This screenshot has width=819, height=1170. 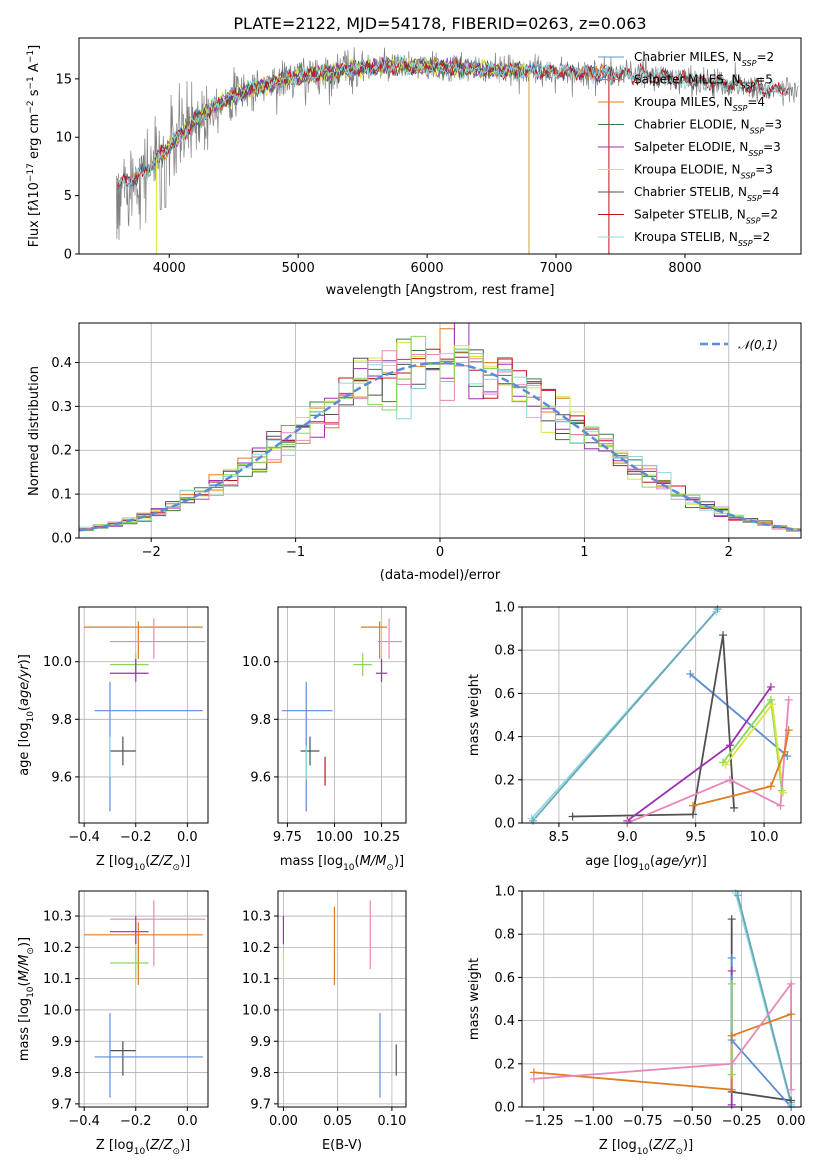 I want to click on x-tick-label: −0.25, so click(x=742, y=1121).